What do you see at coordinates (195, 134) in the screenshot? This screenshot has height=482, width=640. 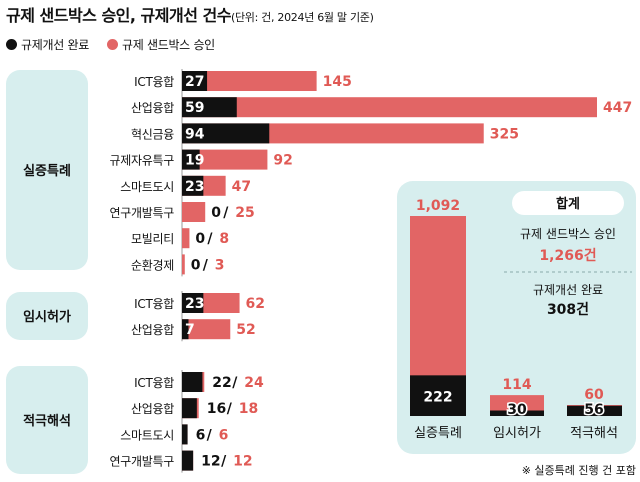 I see `value-label-improved: 94` at bounding box center [195, 134].